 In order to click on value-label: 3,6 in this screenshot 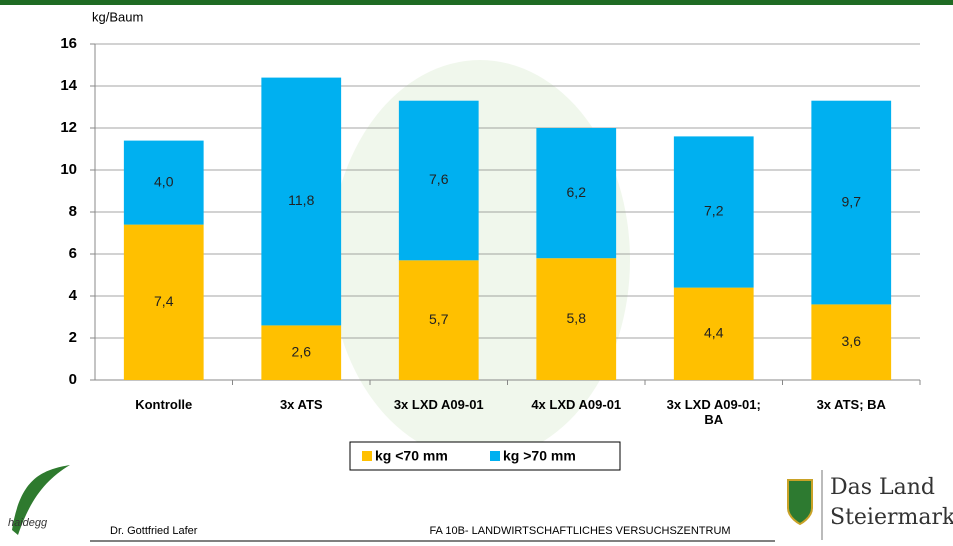, I will do `click(852, 341)`.